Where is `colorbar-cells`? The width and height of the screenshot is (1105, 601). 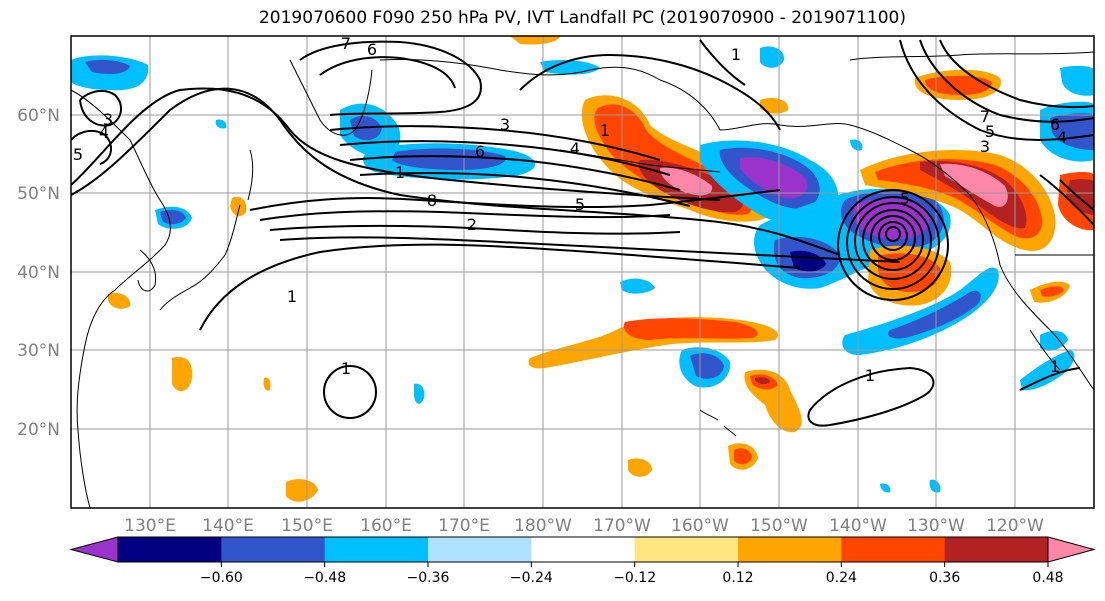 colorbar-cells is located at coordinates (582, 549).